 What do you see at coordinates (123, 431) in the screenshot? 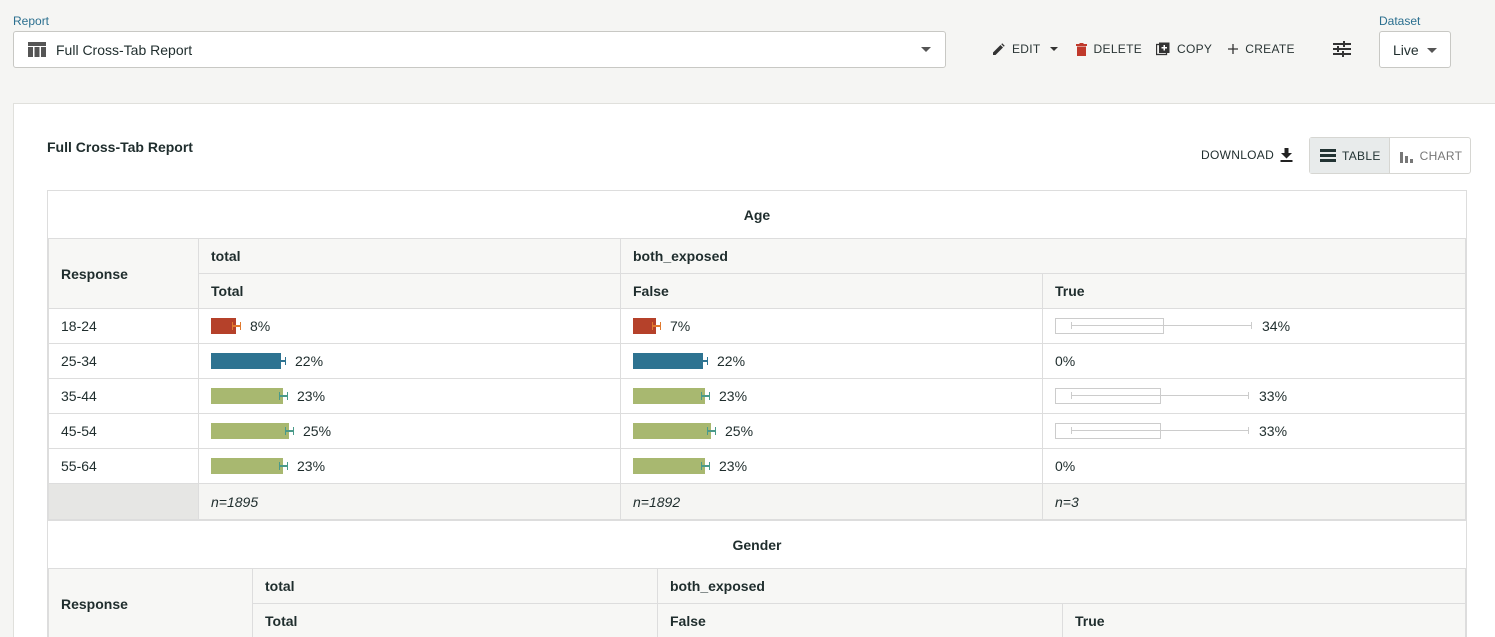
I see `row-label: 45-54` at bounding box center [123, 431].